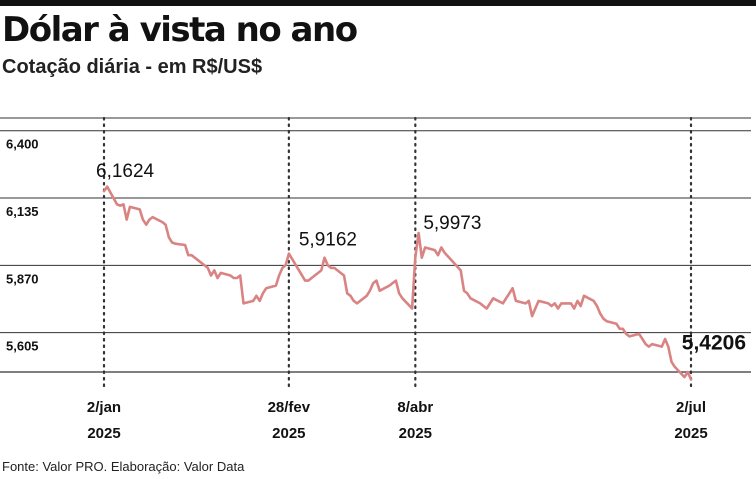 This screenshot has width=756, height=479. I want to click on source-note: Fonte: Valor PRO. Elaboração: Valor Data, so click(123, 466).